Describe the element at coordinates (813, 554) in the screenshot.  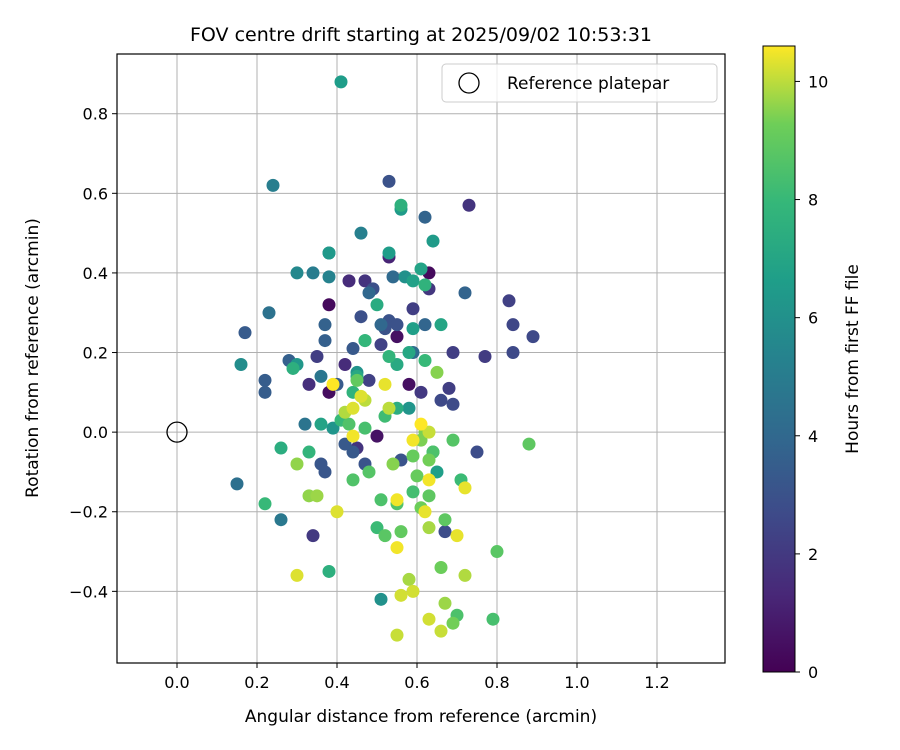
I see `colorbar-tick-label: 2` at that location.